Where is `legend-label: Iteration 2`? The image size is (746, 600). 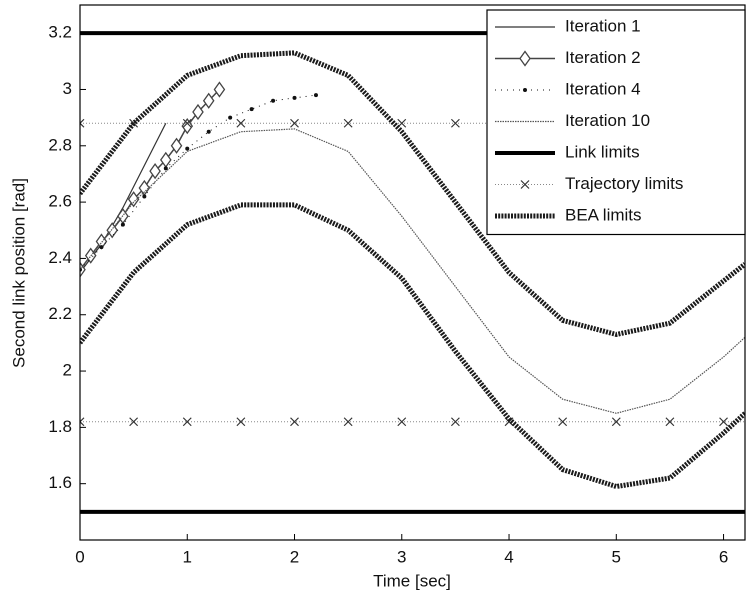 legend-label: Iteration 2 is located at coordinates (603, 57).